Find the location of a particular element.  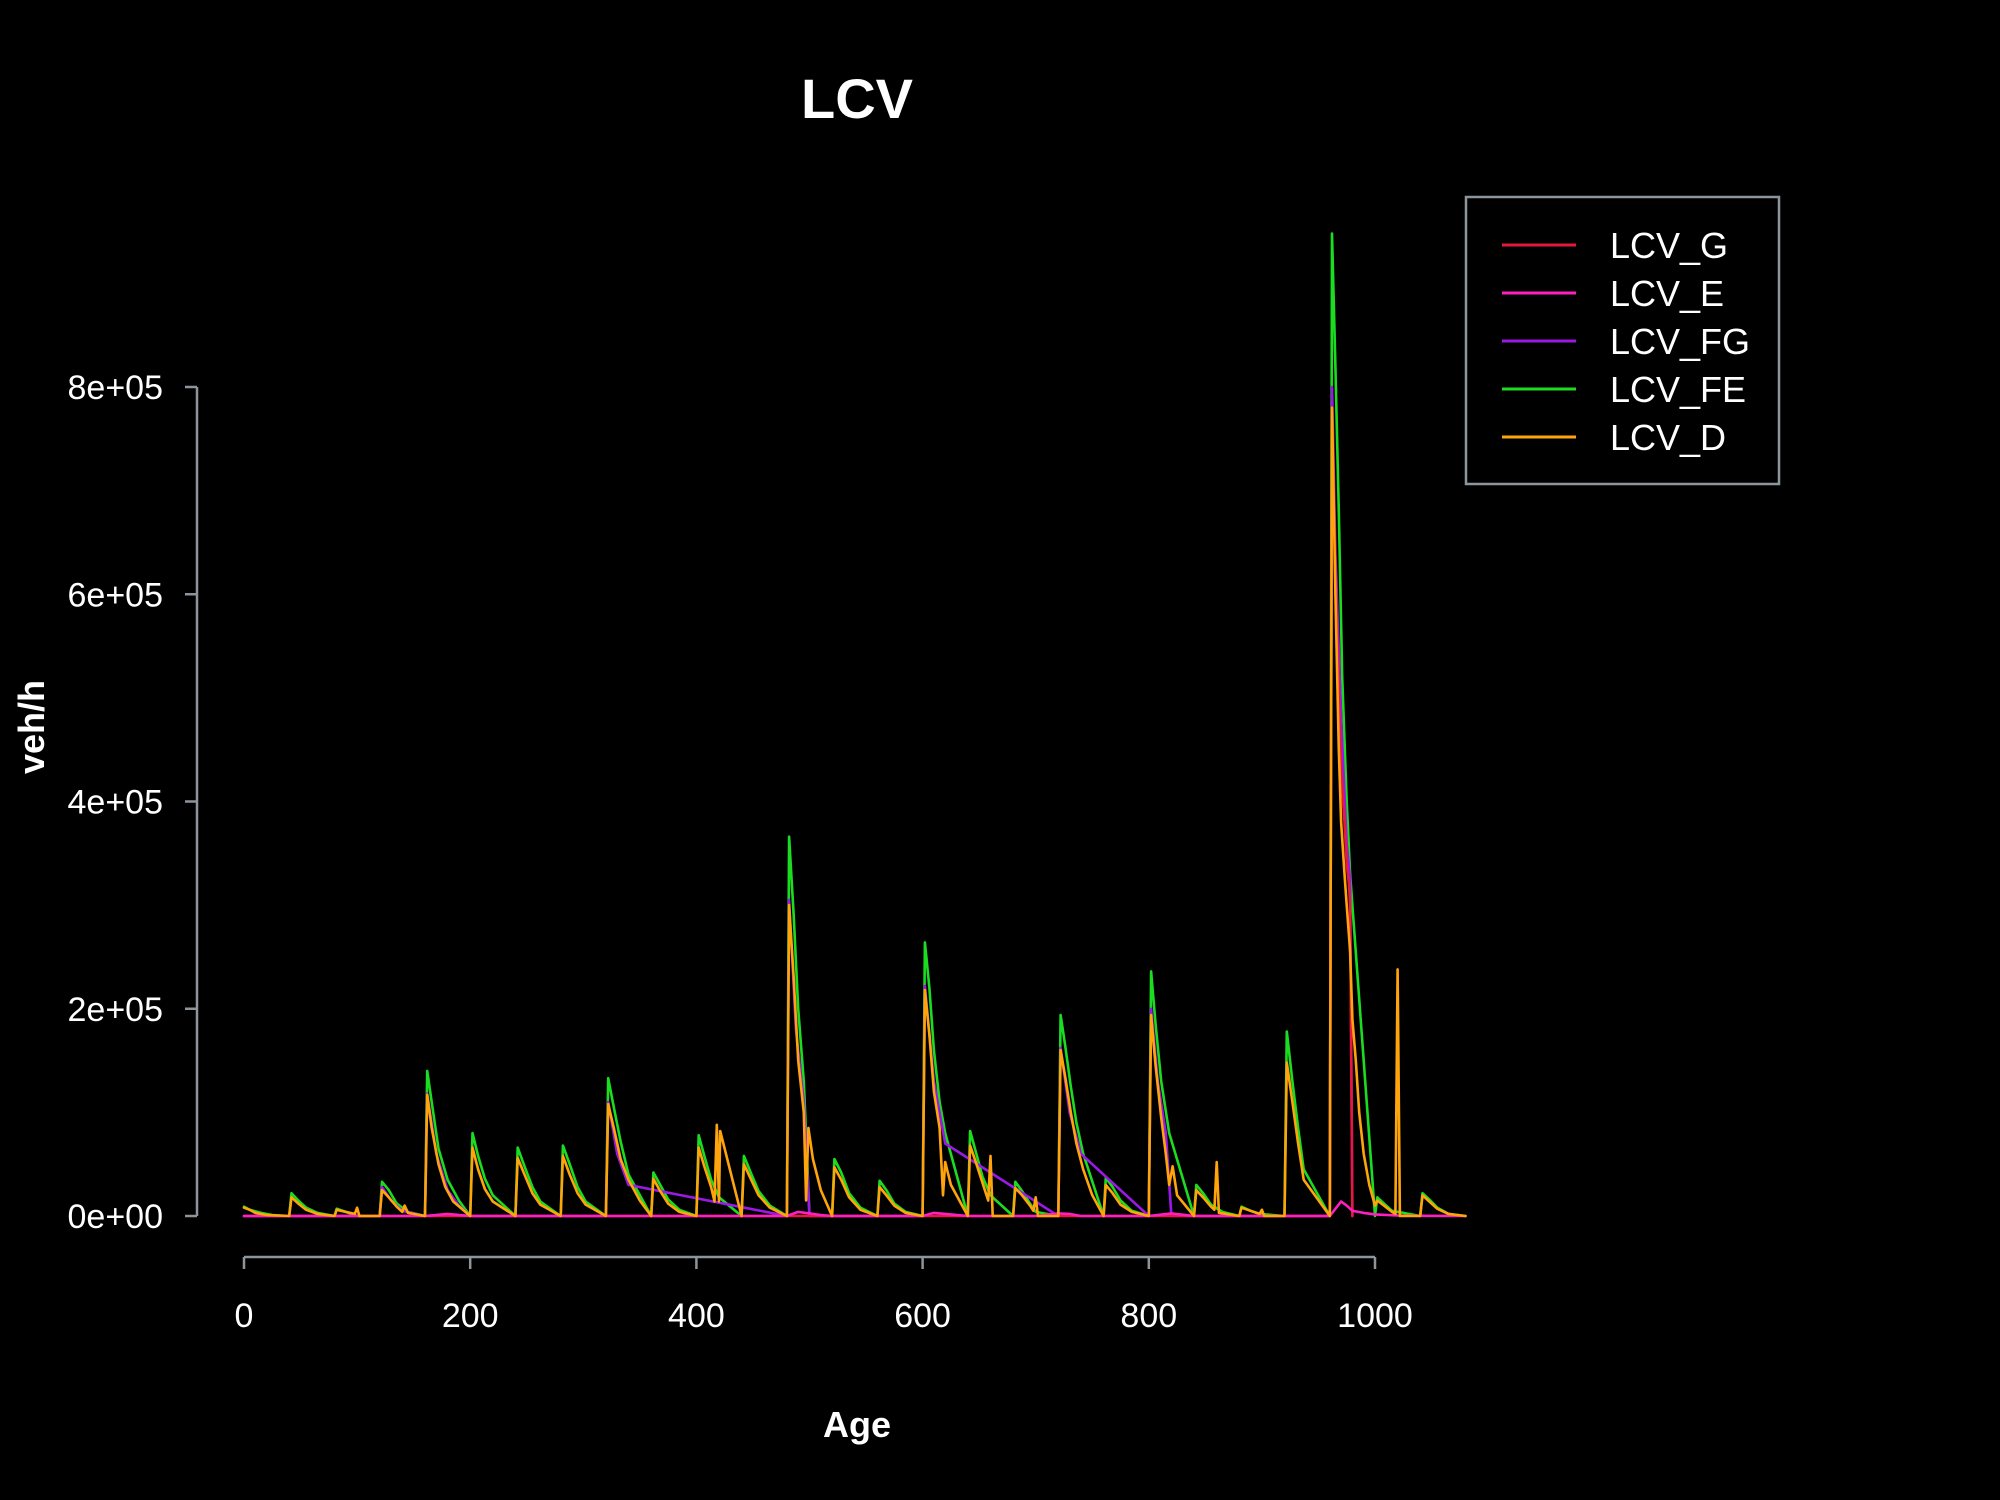

legend-label: LCV_G is located at coordinates (1669, 245).